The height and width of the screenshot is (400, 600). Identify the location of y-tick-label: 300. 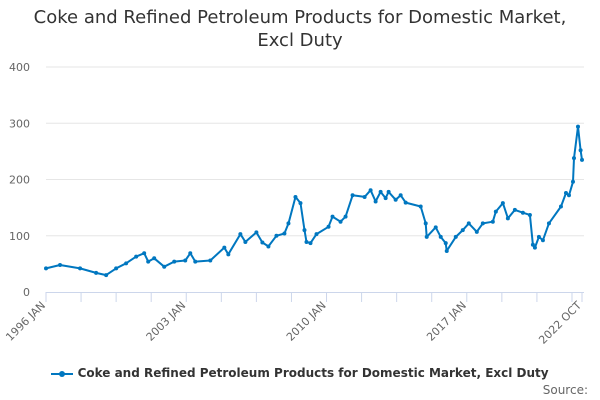
(19, 123).